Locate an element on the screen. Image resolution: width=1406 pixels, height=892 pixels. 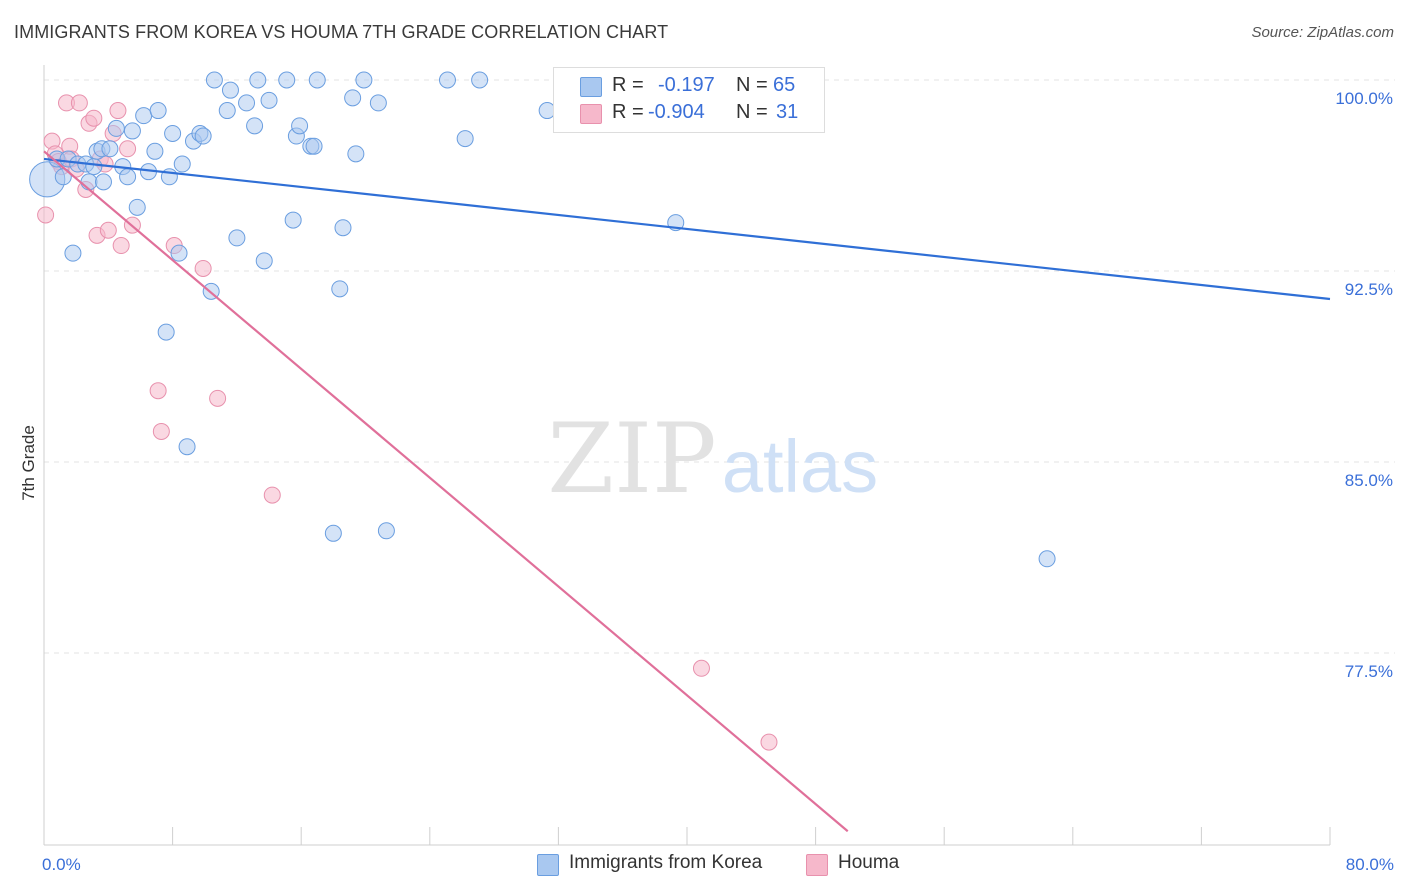
korea-trend-line is located at coordinates (687, 229).